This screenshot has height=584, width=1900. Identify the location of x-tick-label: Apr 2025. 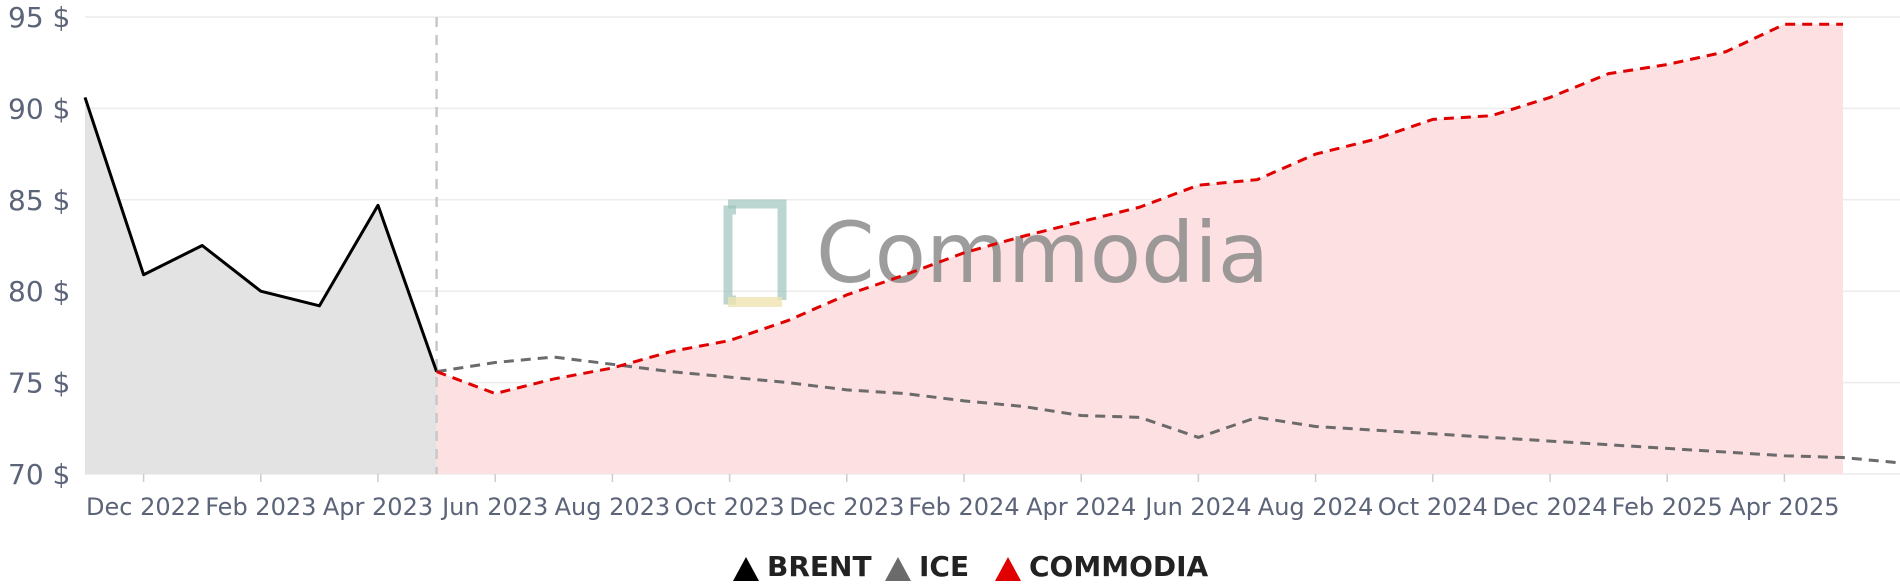
(1784, 507).